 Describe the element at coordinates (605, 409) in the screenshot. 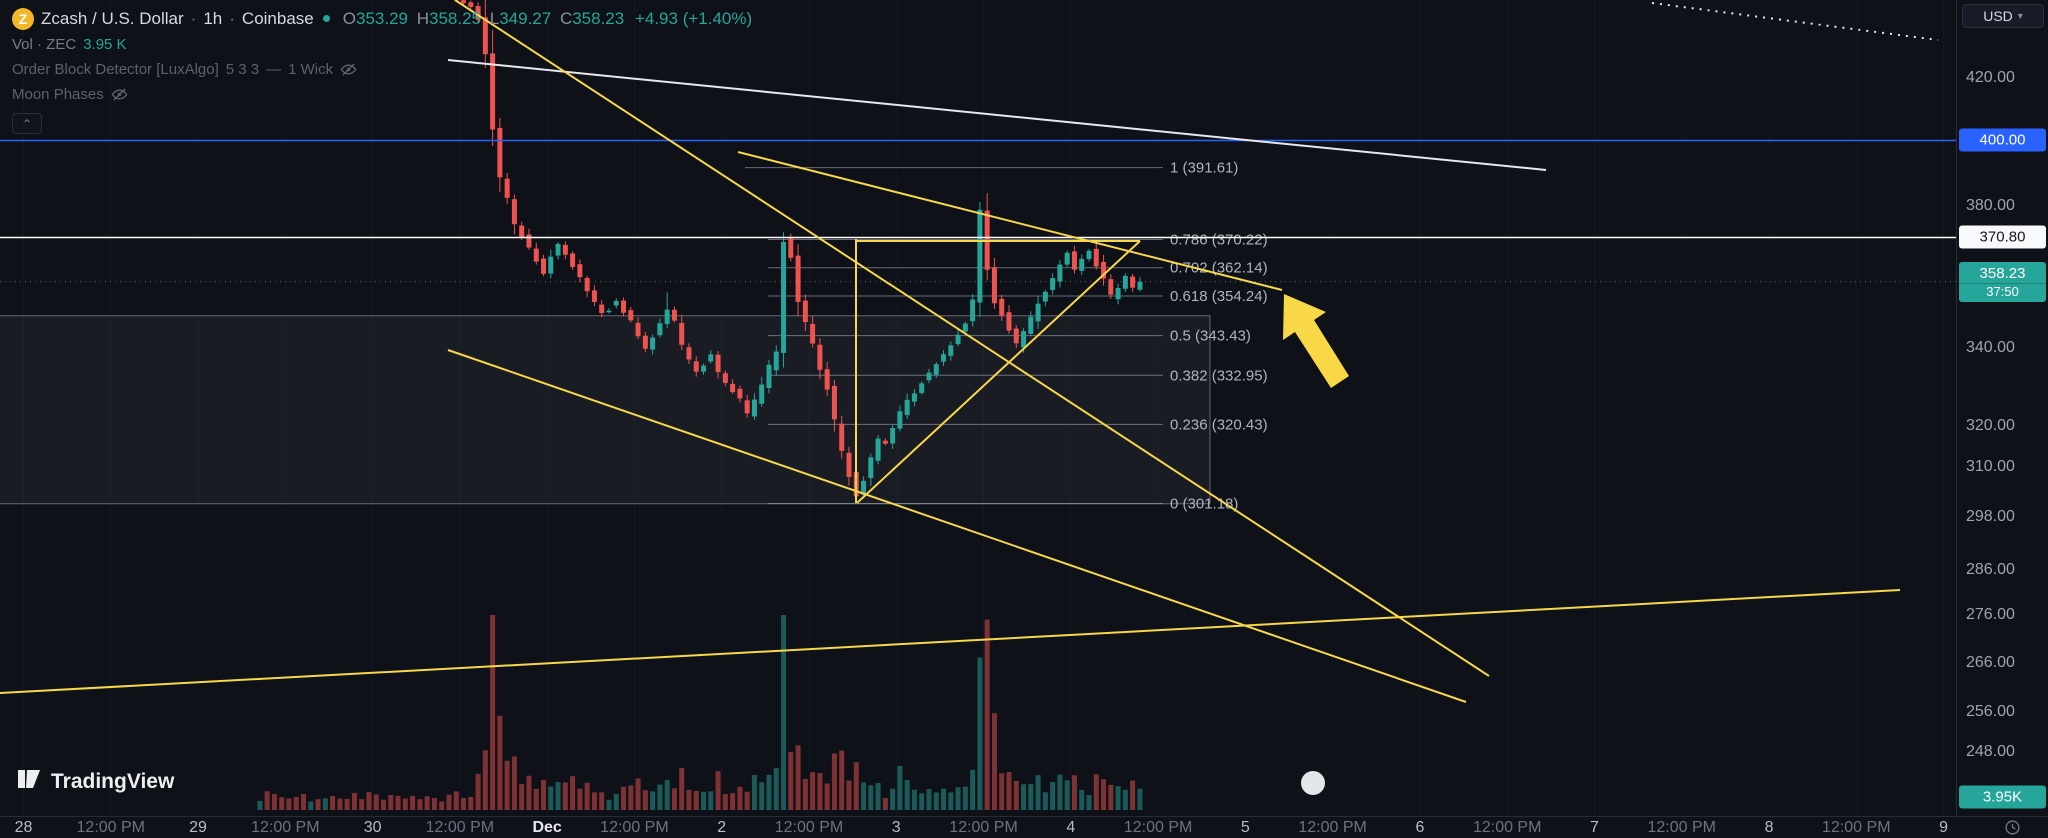

I see `order-block-box` at that location.